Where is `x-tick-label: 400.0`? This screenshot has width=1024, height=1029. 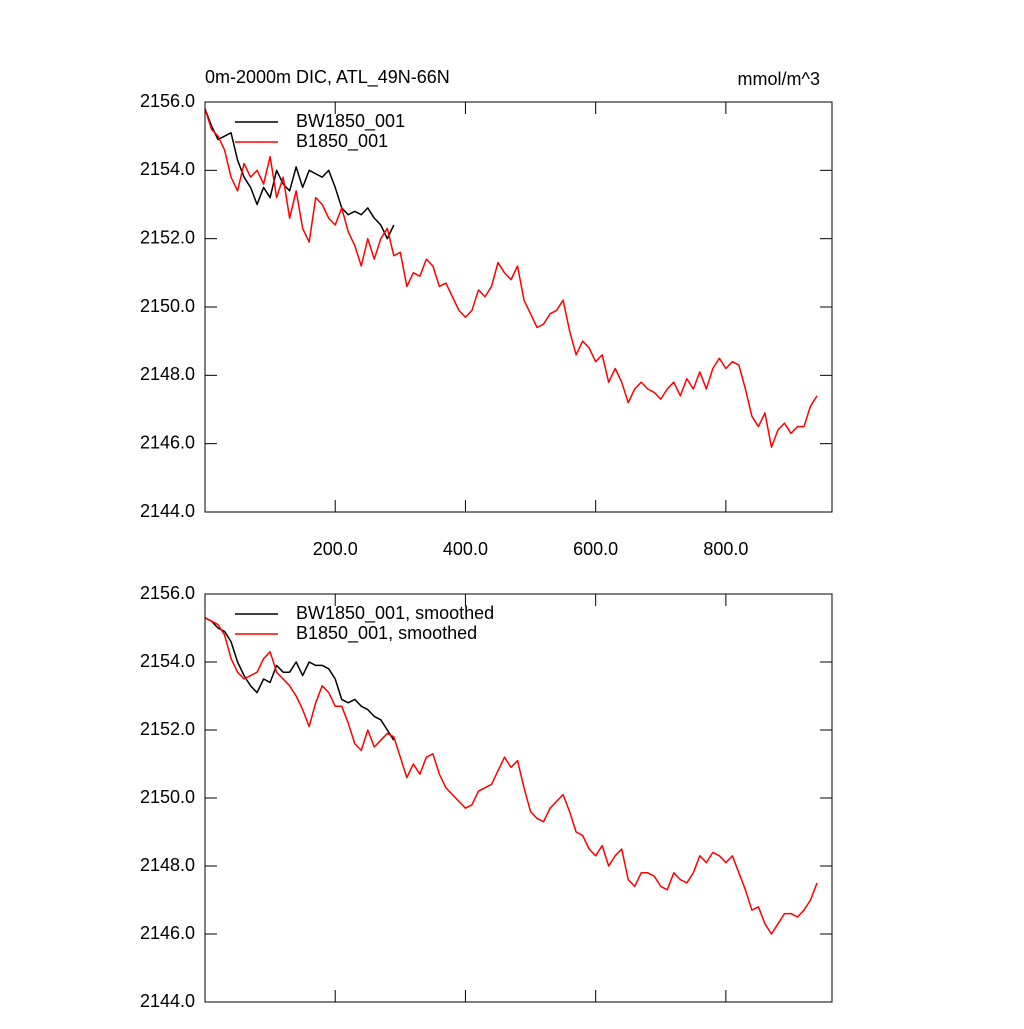 x-tick-label: 400.0 is located at coordinates (465, 549).